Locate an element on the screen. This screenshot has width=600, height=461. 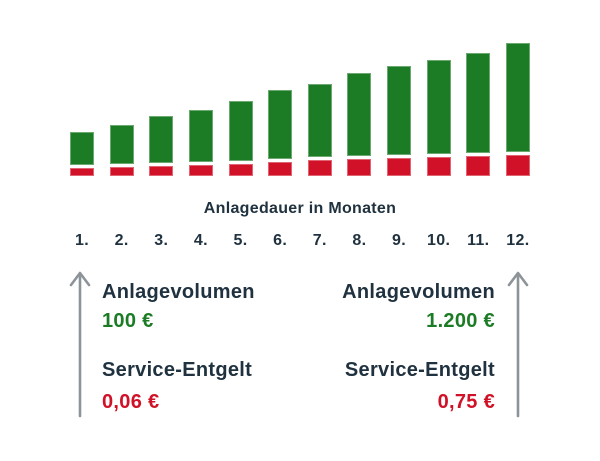
month-label-7: 7. is located at coordinates (319, 240).